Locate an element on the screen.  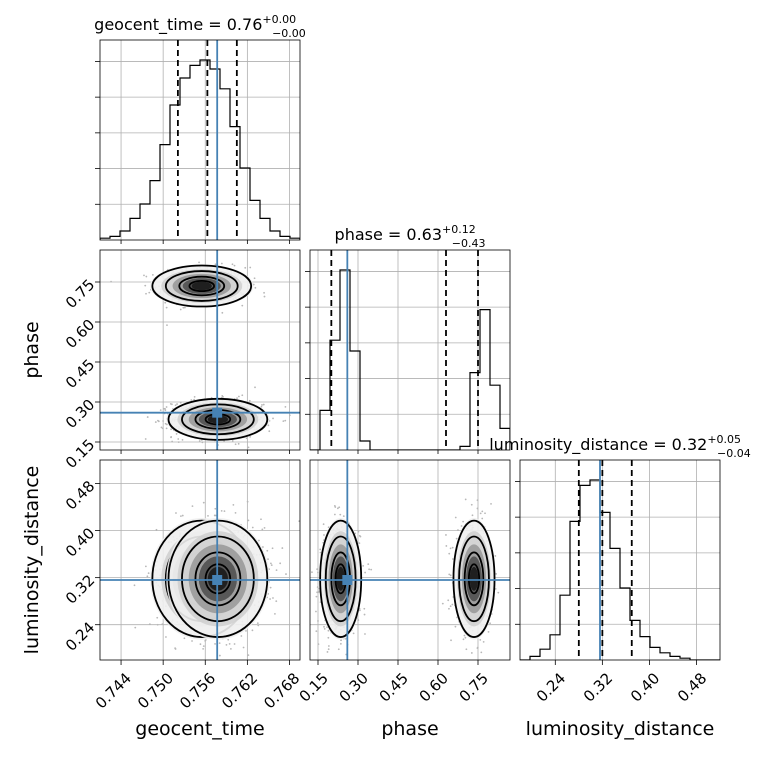
diag-frame-geocent_time is located at coordinates (200, 140).